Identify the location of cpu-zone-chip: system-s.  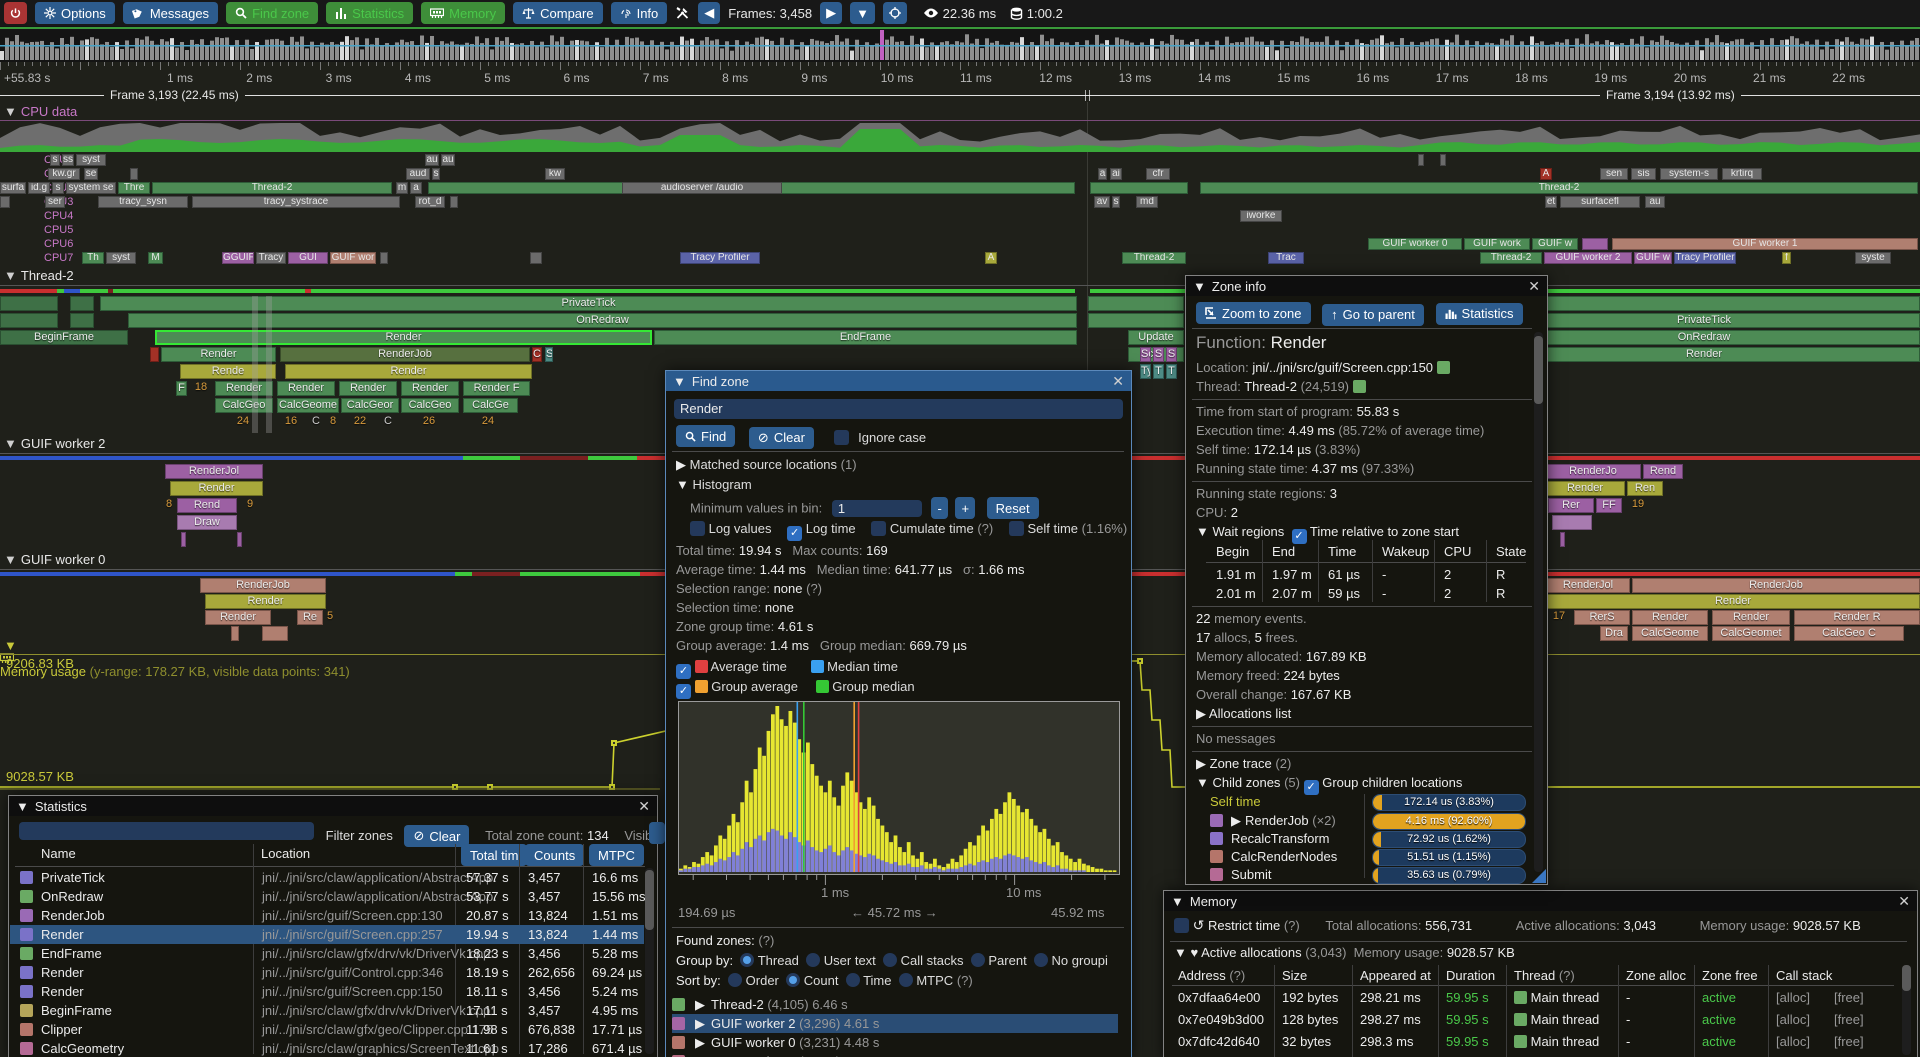
(1689, 174).